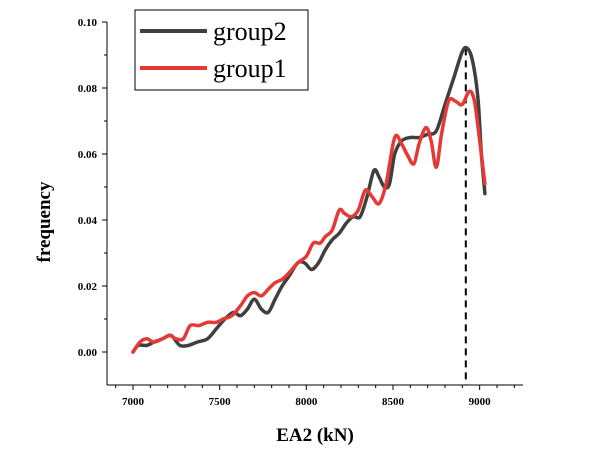 This screenshot has height=465, width=609. I want to click on legend-box, so click(221, 50).